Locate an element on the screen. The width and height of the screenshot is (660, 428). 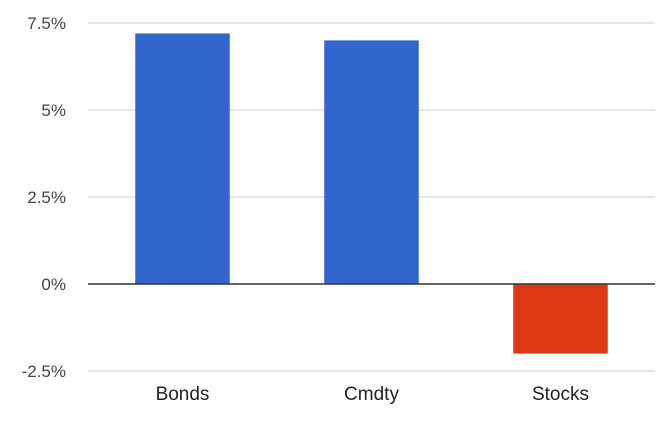
bar-stocks is located at coordinates (560, 319).